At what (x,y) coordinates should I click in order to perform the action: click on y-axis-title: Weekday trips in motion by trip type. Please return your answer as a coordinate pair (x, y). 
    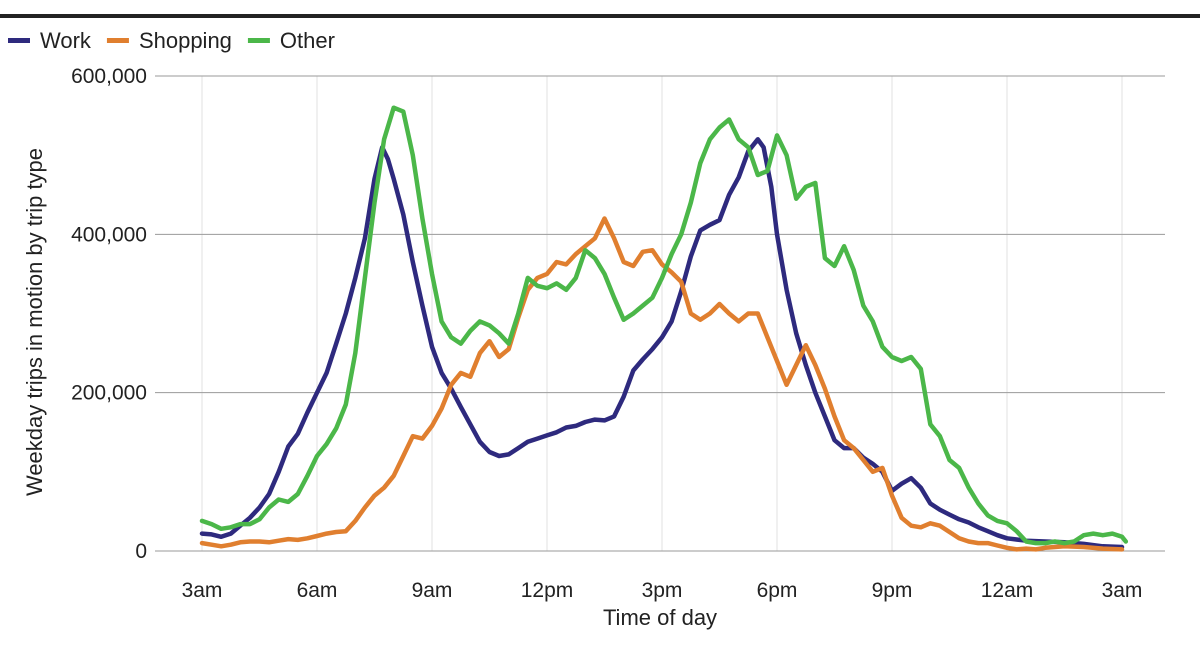
    Looking at the image, I should click on (34, 322).